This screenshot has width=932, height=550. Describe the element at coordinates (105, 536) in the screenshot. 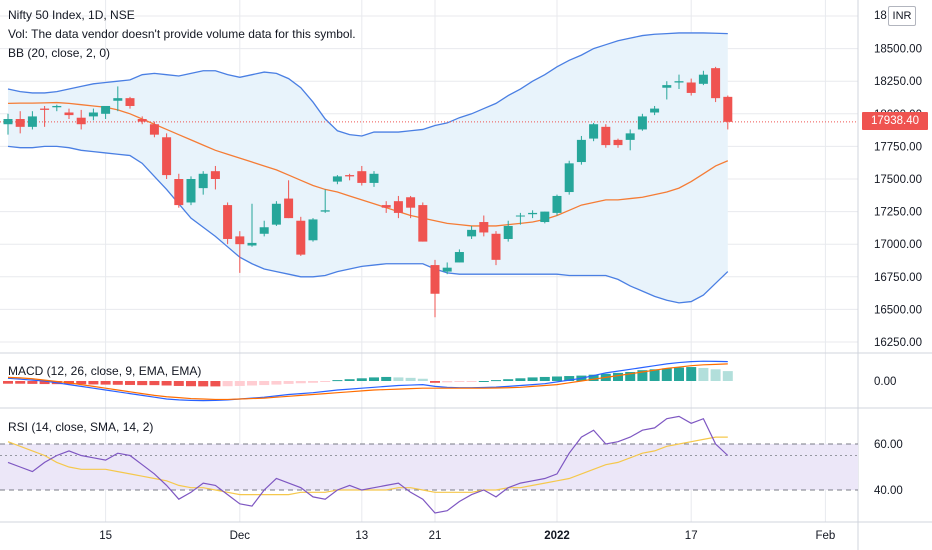

I see `x-tick-label: 15` at that location.